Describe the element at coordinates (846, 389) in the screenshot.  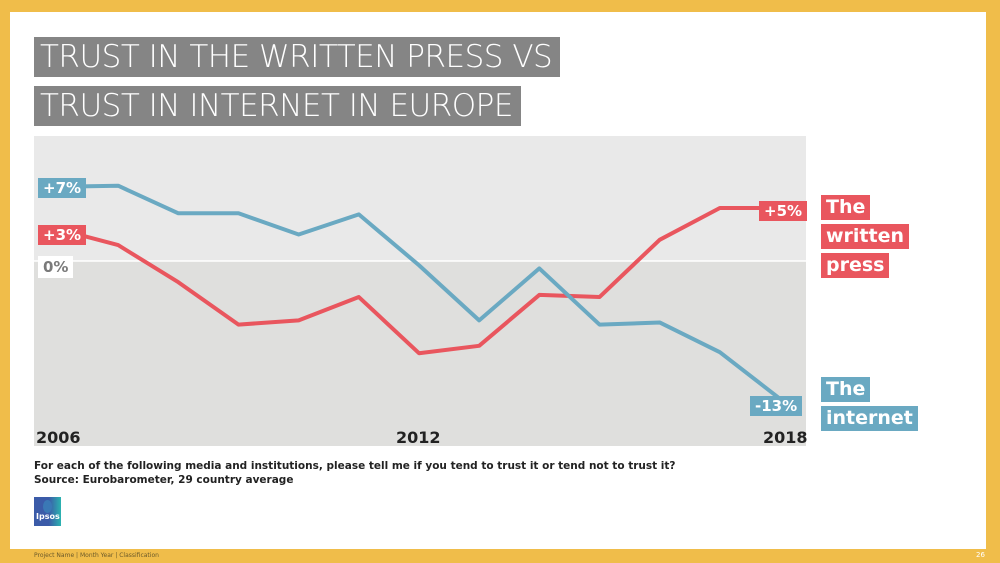
I see `legend-internet-line1: The` at that location.